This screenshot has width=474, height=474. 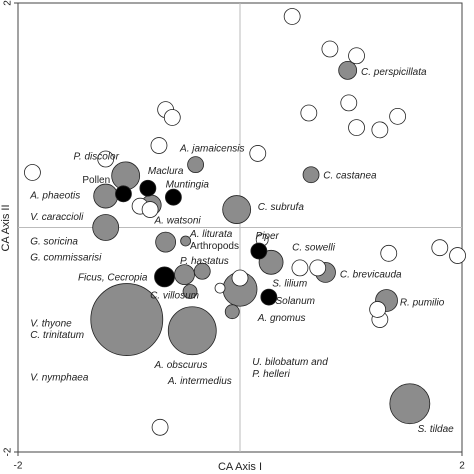 I want to click on annotation: Arthropods, so click(x=214, y=246).